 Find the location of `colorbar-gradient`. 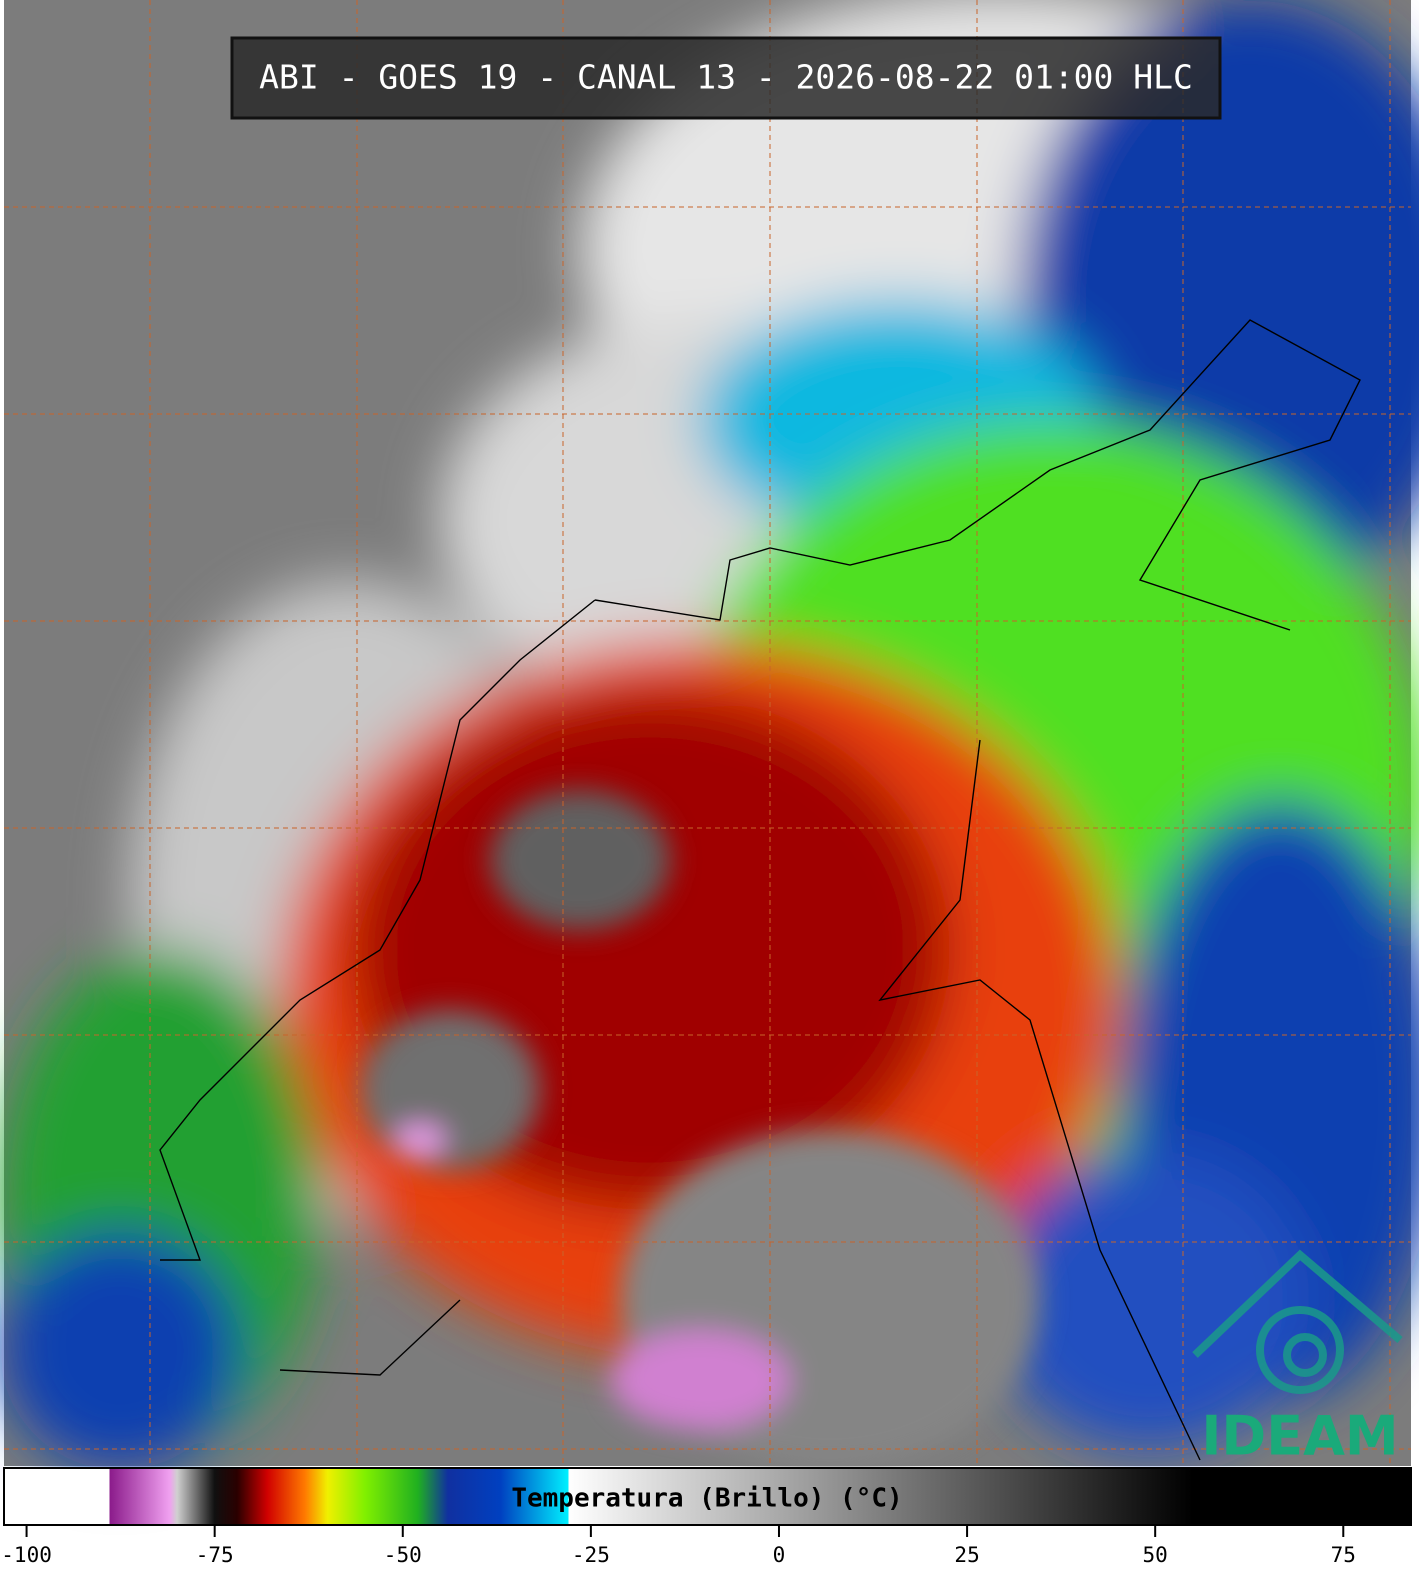

colorbar-gradient is located at coordinates (707, 1496).